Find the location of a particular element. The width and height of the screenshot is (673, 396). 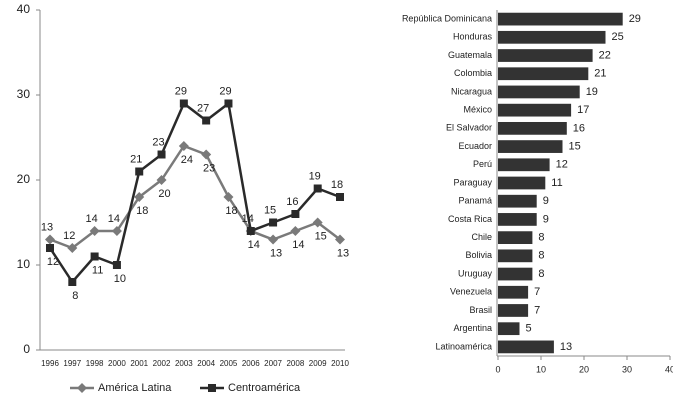

y-tick-label: Honduras is located at coordinates (473, 37).